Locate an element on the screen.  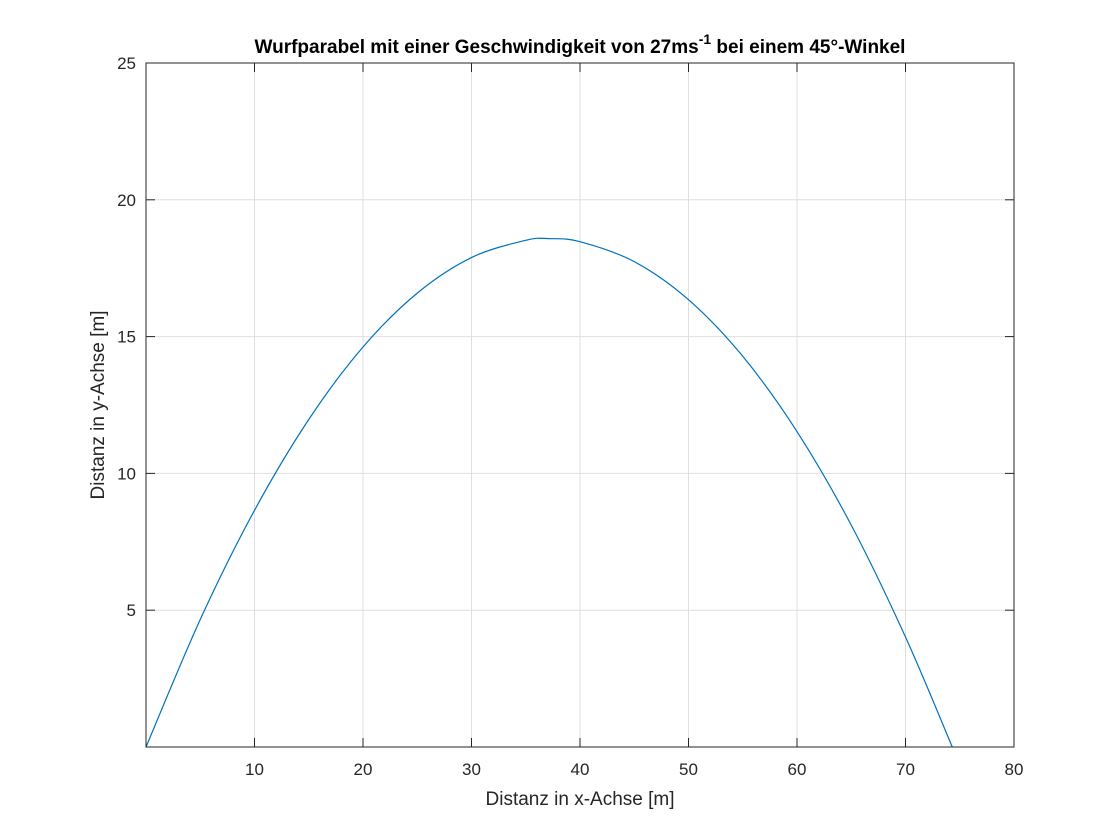
y-axis-label: Distanz in y-Achse [m] is located at coordinates (98, 405).